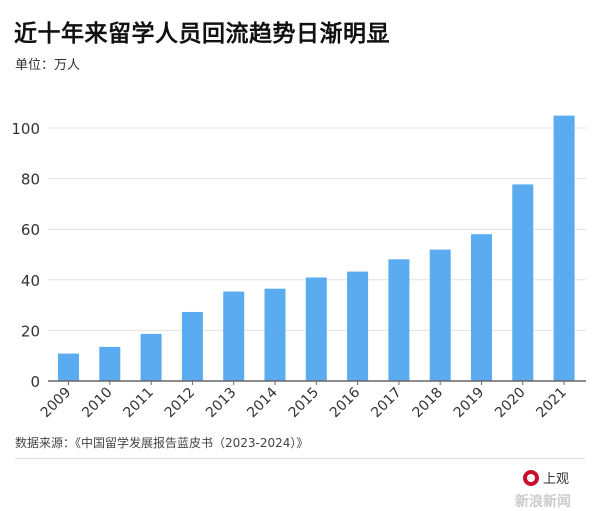 This screenshot has height=511, width=600. What do you see at coordinates (68, 367) in the screenshot?
I see `bar-2009` at bounding box center [68, 367].